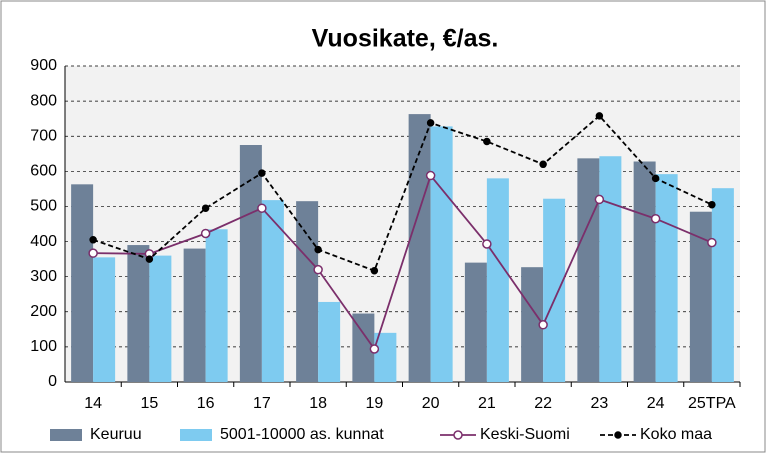 The image size is (767, 454). Describe the element at coordinates (487, 403) in the screenshot. I see `x-tick-label: 21` at that location.